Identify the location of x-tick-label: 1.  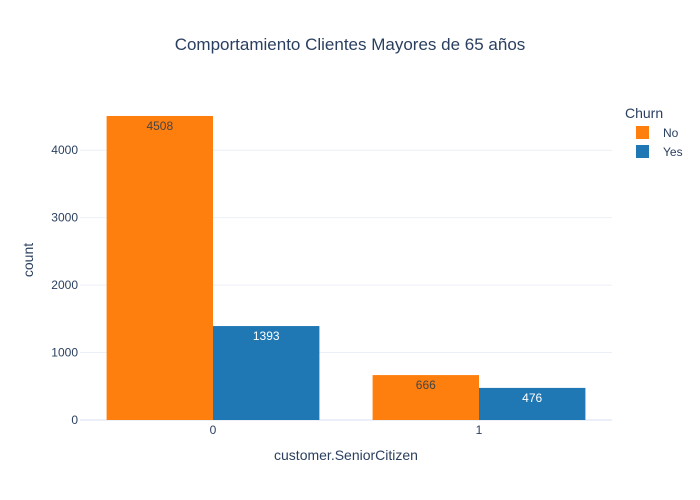
(479, 430).